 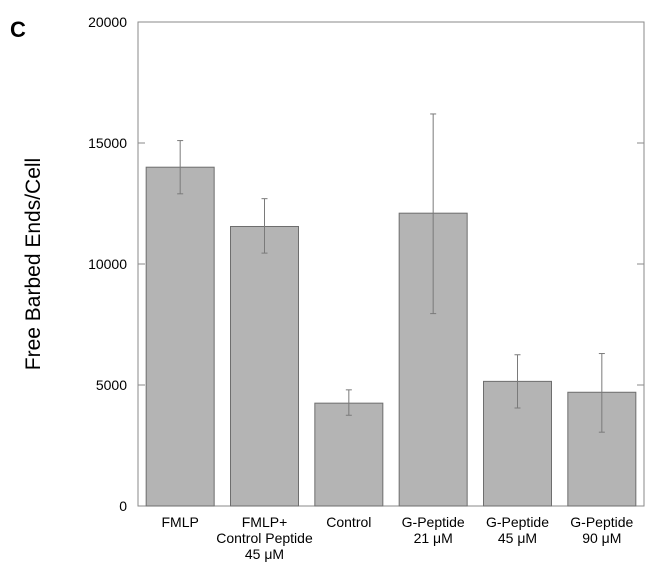 What do you see at coordinates (107, 22) in the screenshot?
I see `y-tick-label: 20000` at bounding box center [107, 22].